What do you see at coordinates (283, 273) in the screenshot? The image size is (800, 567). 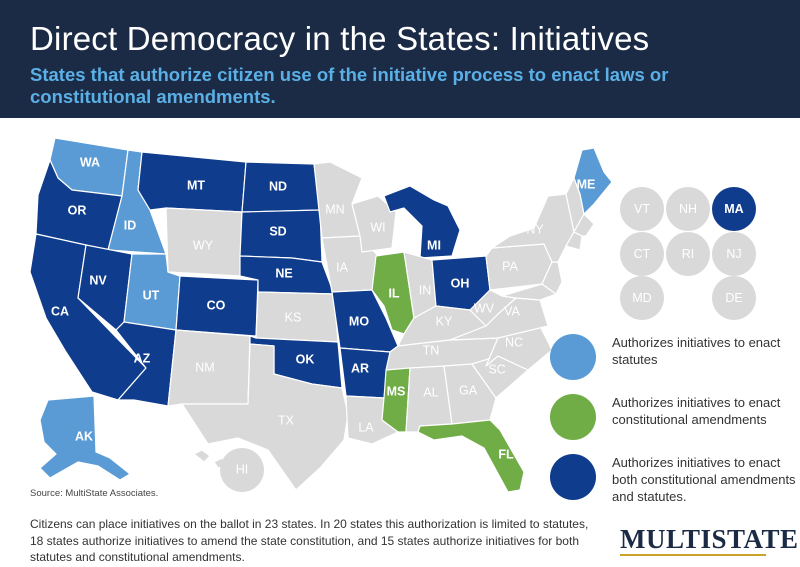 I see `label-NE: NE` at bounding box center [283, 273].